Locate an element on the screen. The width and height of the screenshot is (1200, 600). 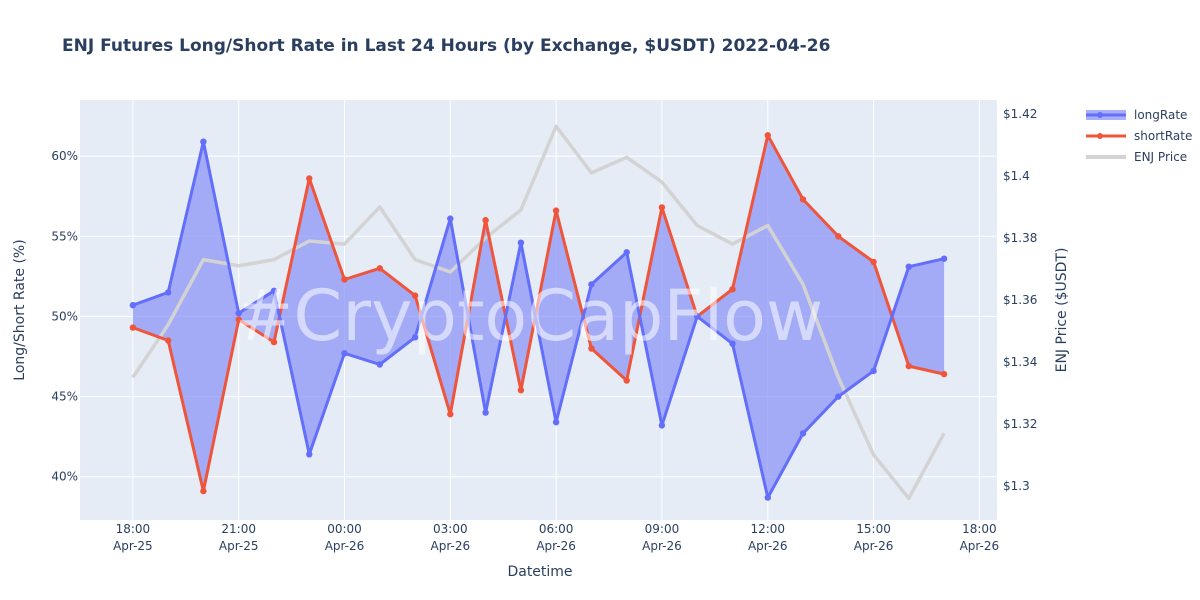
y2-tick-label: $1.34 is located at coordinates (1020, 362).